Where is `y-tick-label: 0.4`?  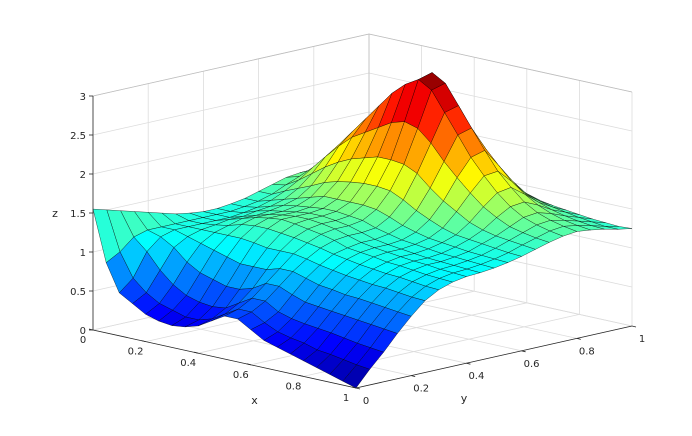
y-tick-label: 0.4 is located at coordinates (476, 376).